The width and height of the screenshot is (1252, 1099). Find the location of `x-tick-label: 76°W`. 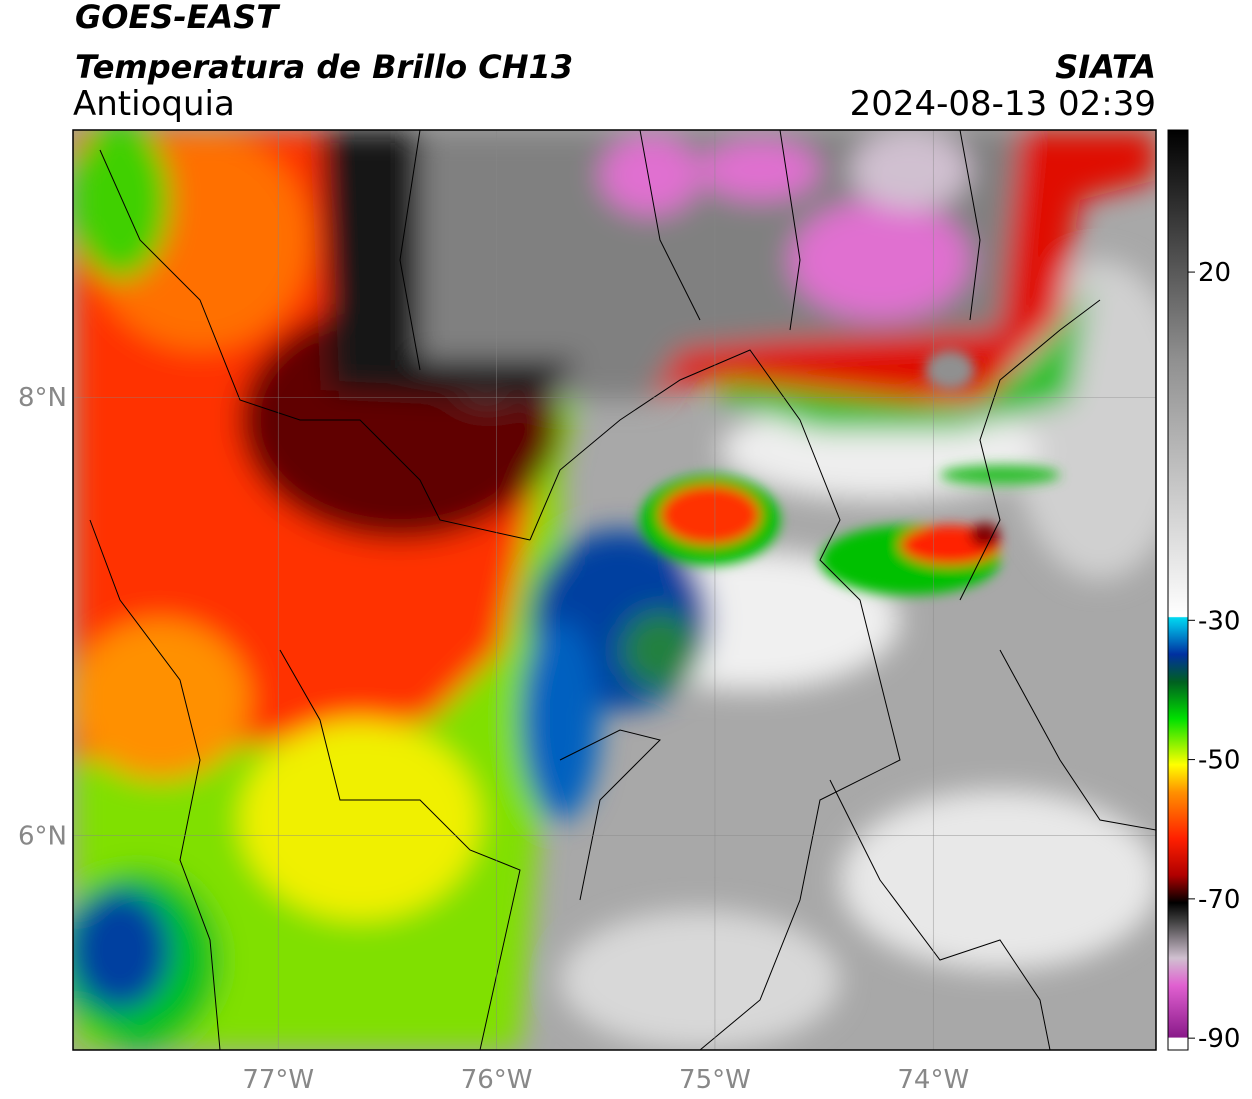

x-tick-label: 76°W is located at coordinates (497, 1080).